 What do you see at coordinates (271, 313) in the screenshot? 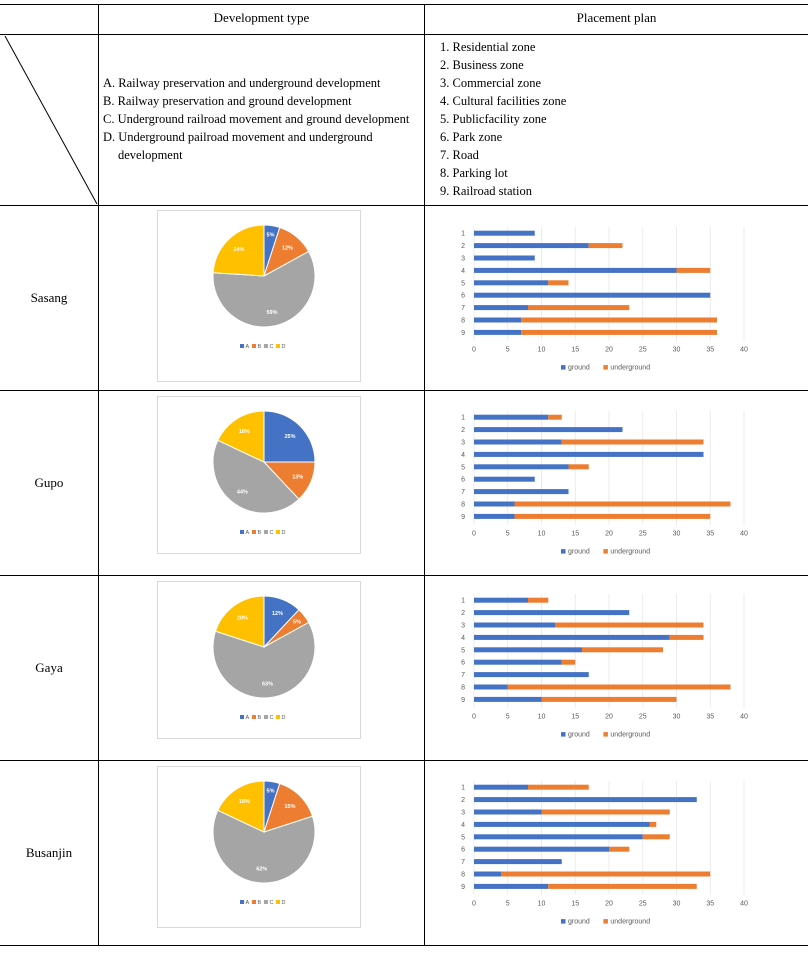
I see `pie-data-label: 59%` at bounding box center [271, 313].